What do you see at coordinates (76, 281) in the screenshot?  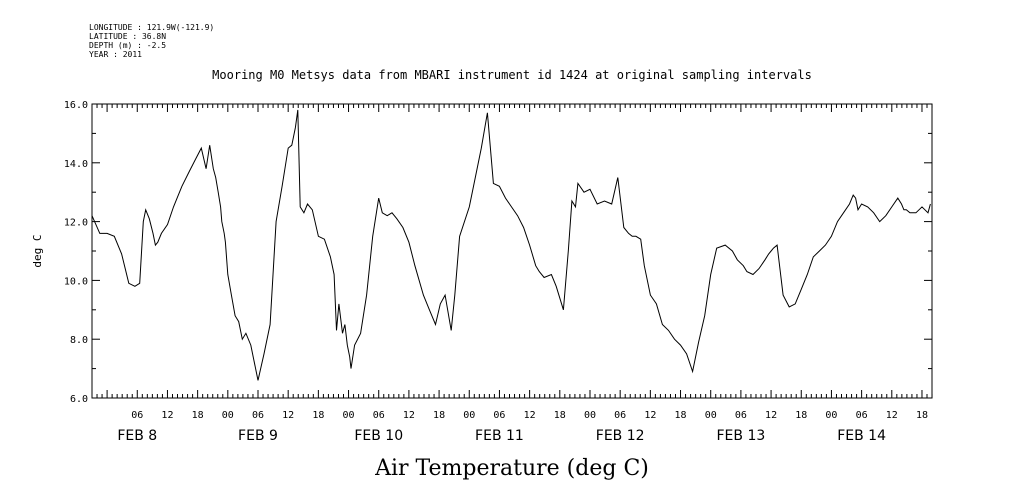 I see `y-tick-label: 10.0` at bounding box center [76, 281].